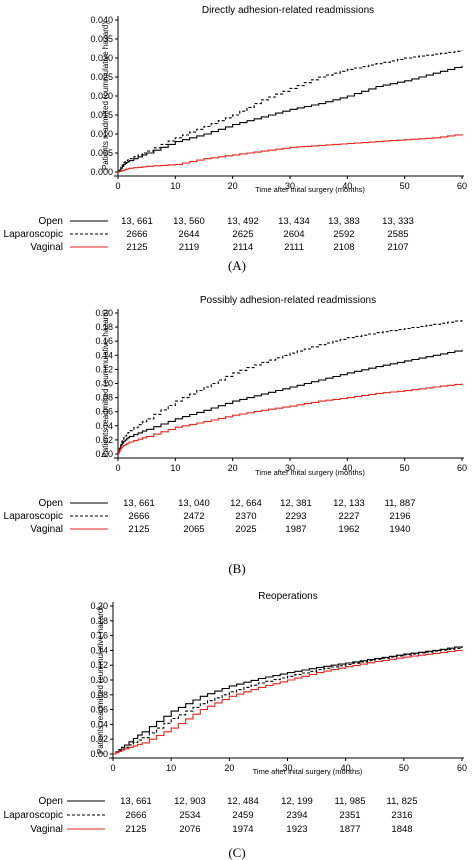  I want to click on y-tick-label: 0.035, so click(101, 39).